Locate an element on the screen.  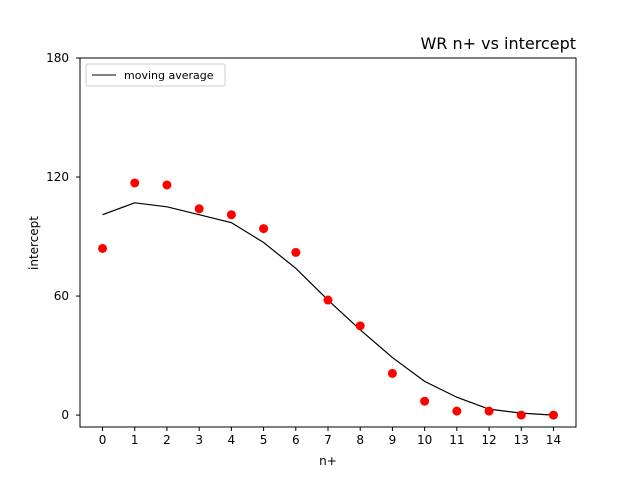
y-axis-ticks: 0 60 120 180 is located at coordinates (63, 236).